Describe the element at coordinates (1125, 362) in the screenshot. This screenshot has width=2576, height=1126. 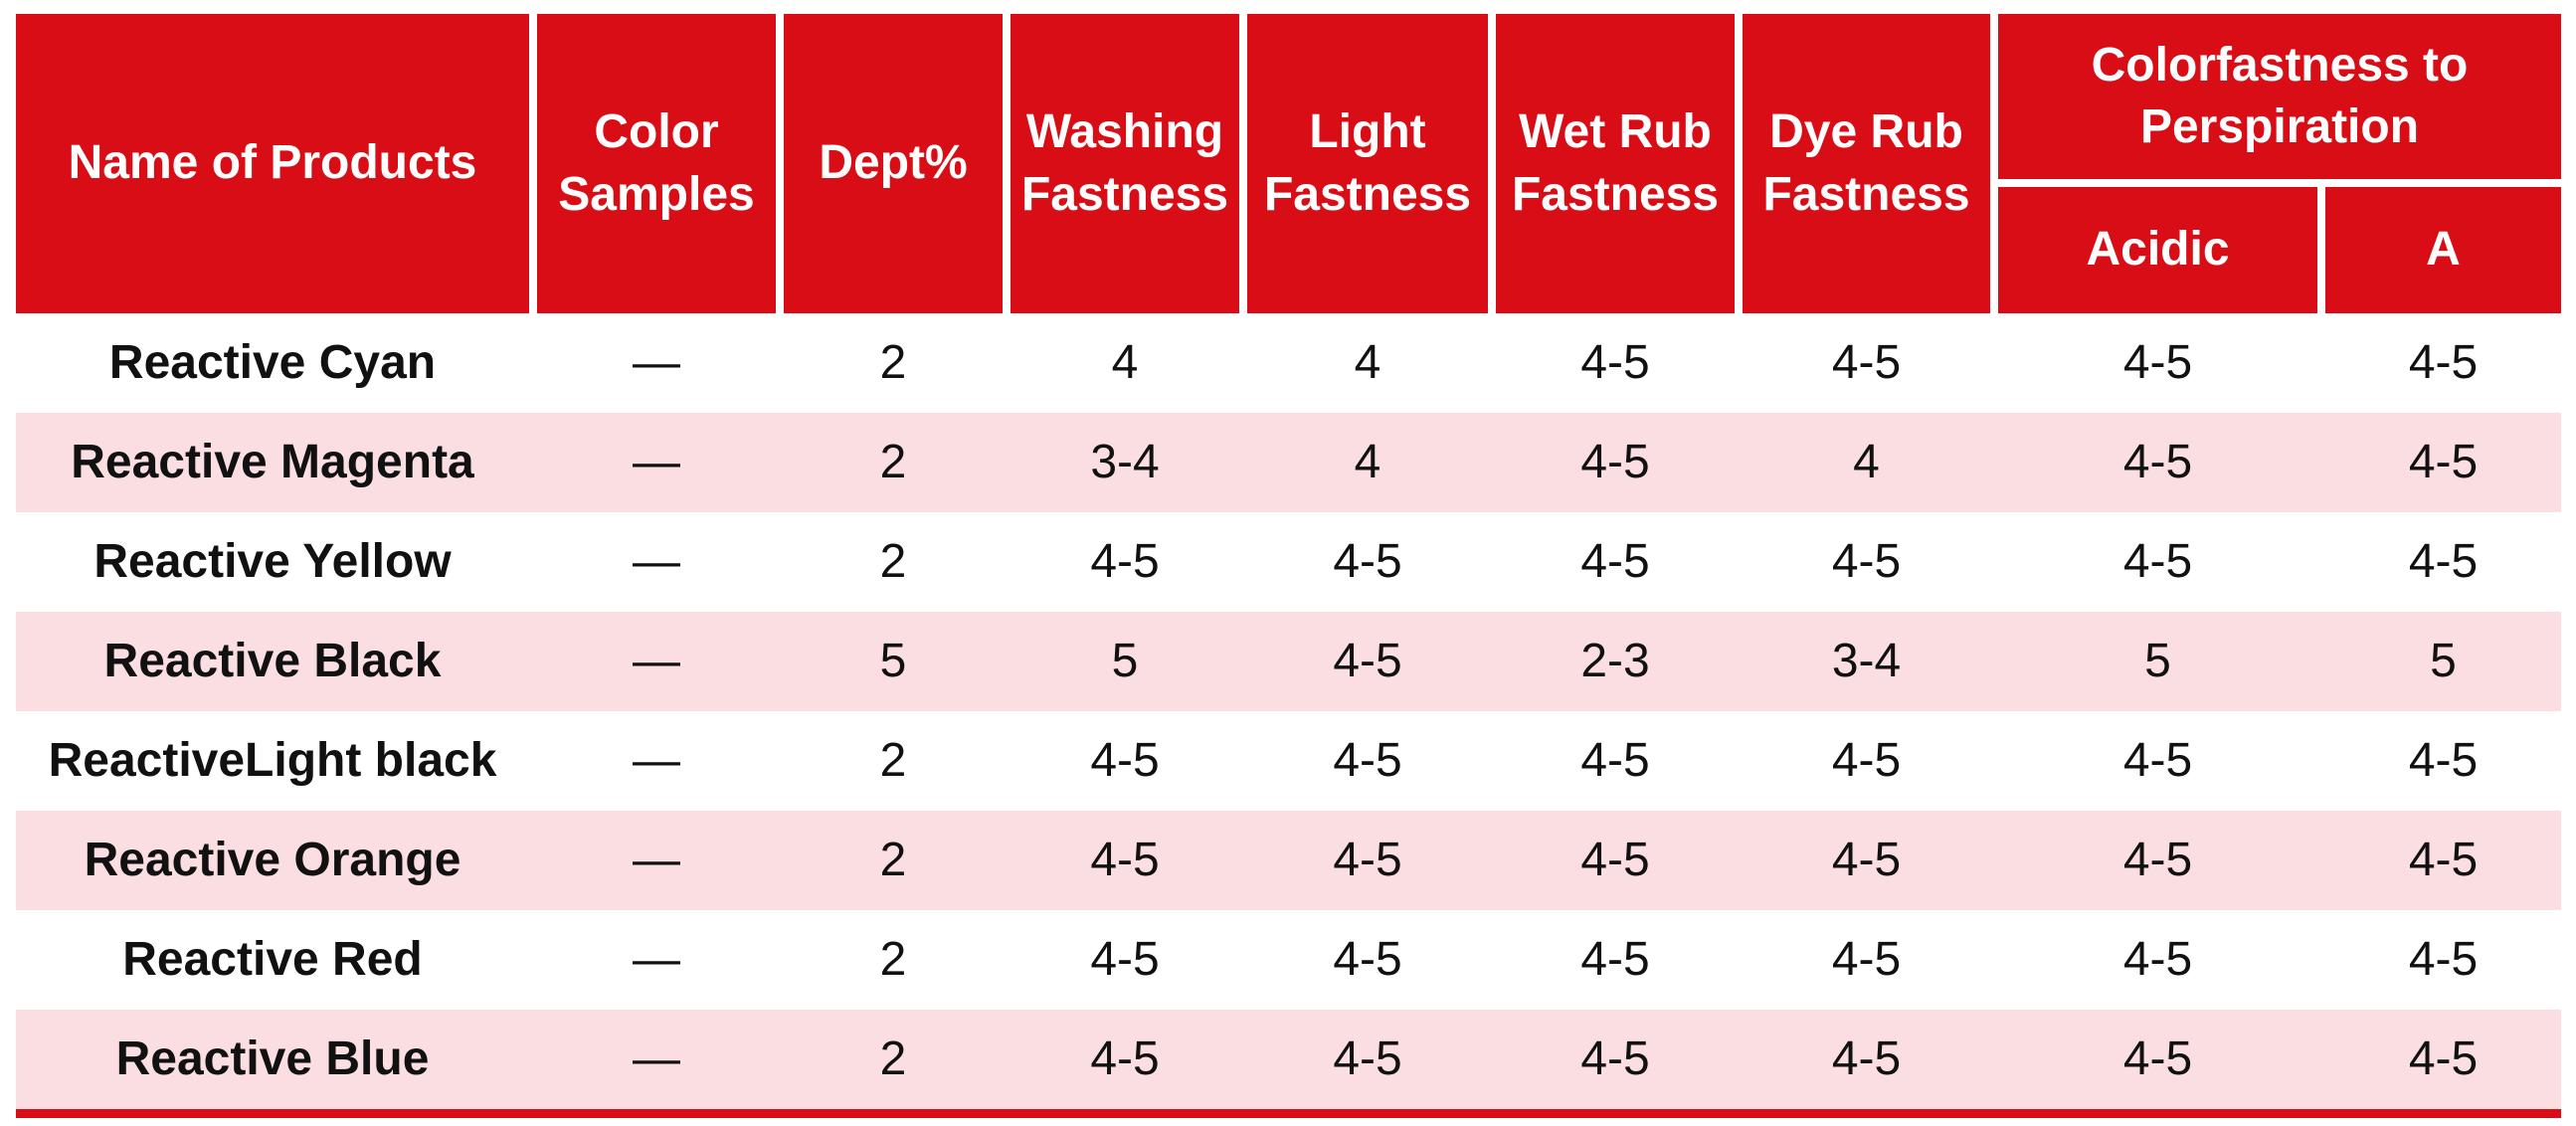
I see `washing-fastness-cell: 4` at that location.